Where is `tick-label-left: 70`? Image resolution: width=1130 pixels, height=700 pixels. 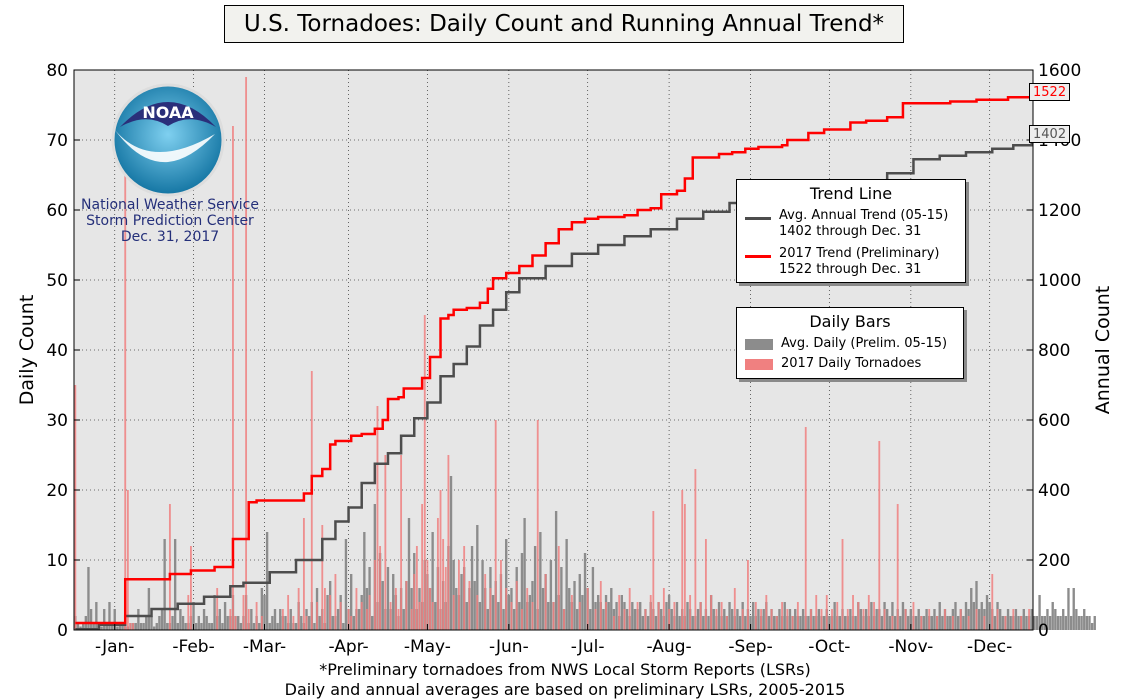
tick-label-left: 70 is located at coordinates (57, 141).